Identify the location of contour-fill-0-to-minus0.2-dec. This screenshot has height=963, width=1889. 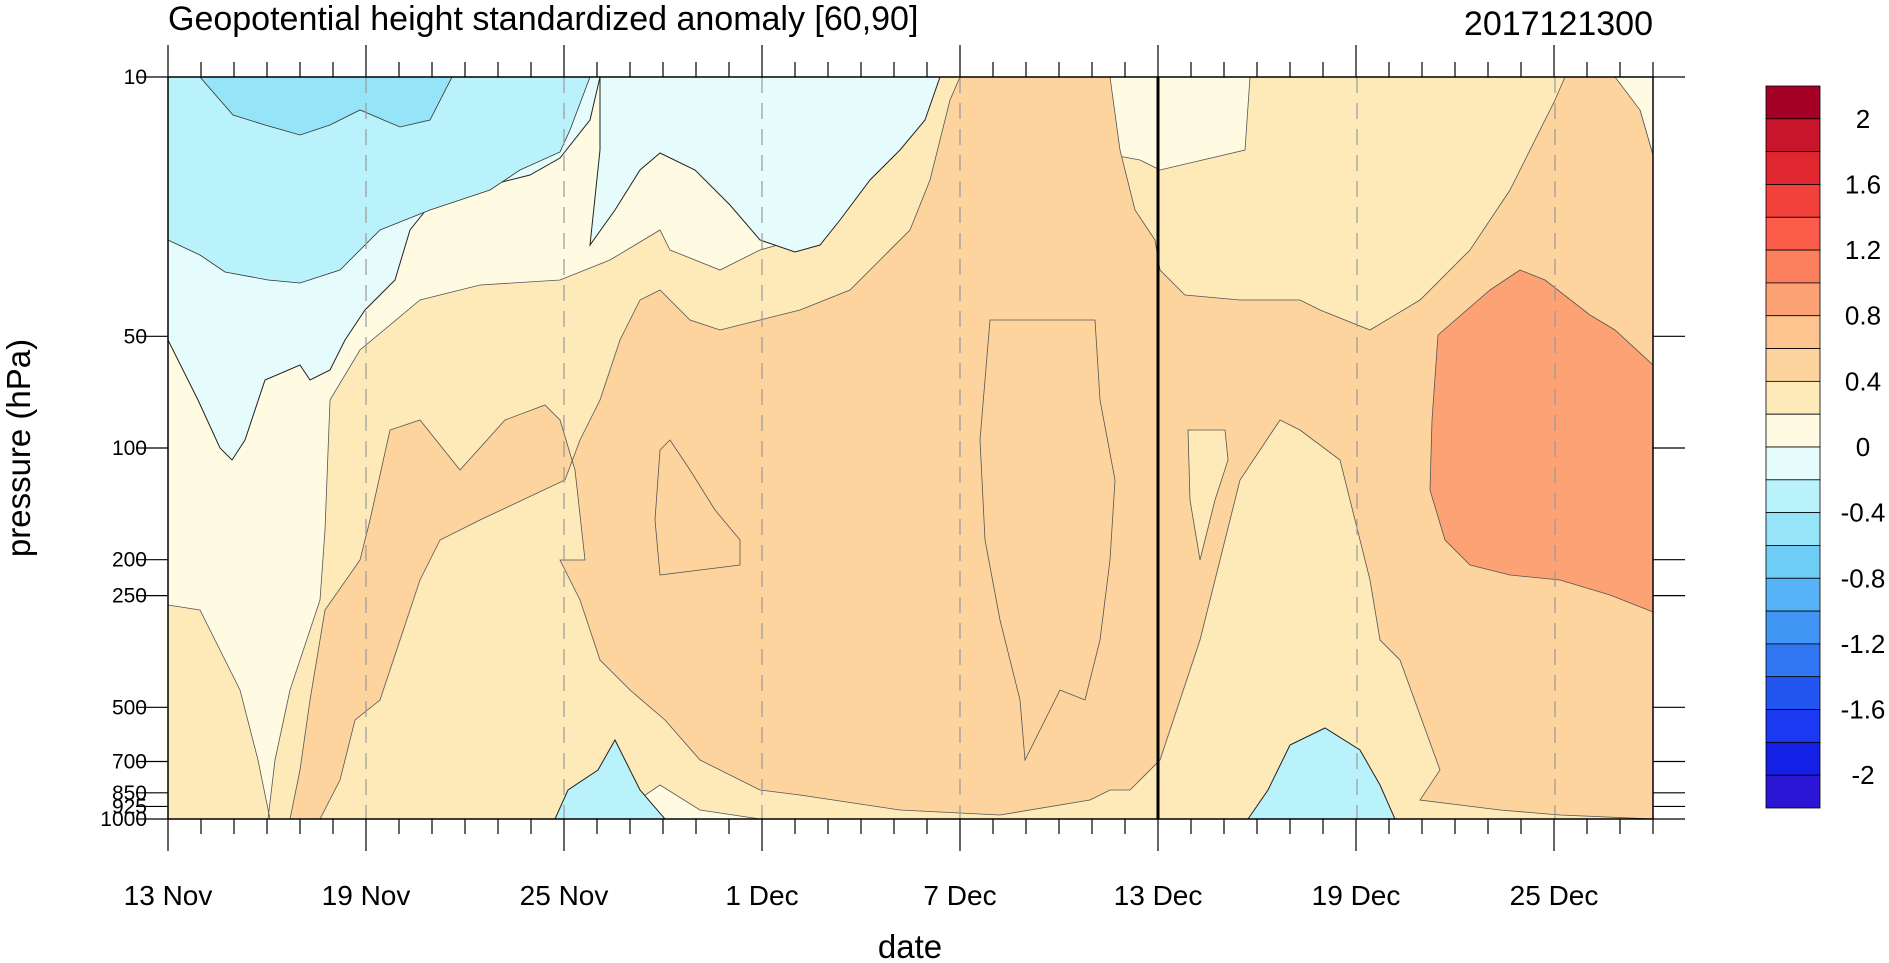
(765, 165).